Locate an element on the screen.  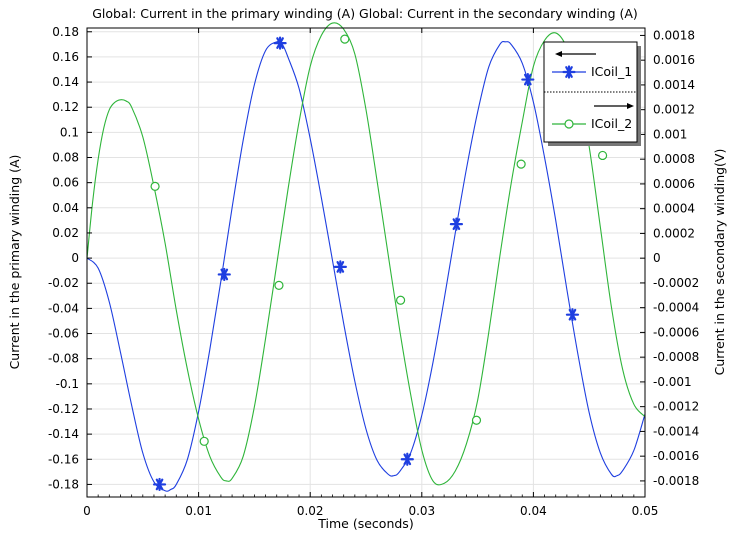
y-right-tick-label: -0.0004 is located at coordinates (676, 308).